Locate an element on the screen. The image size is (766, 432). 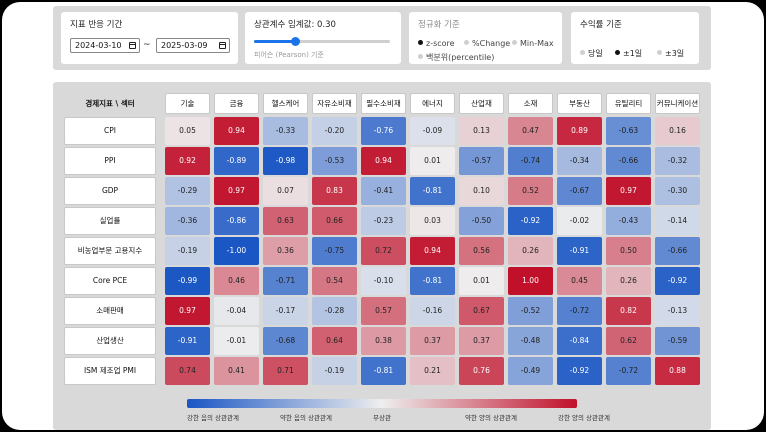
heatmap-cell: -0.30 is located at coordinates (677, 191).